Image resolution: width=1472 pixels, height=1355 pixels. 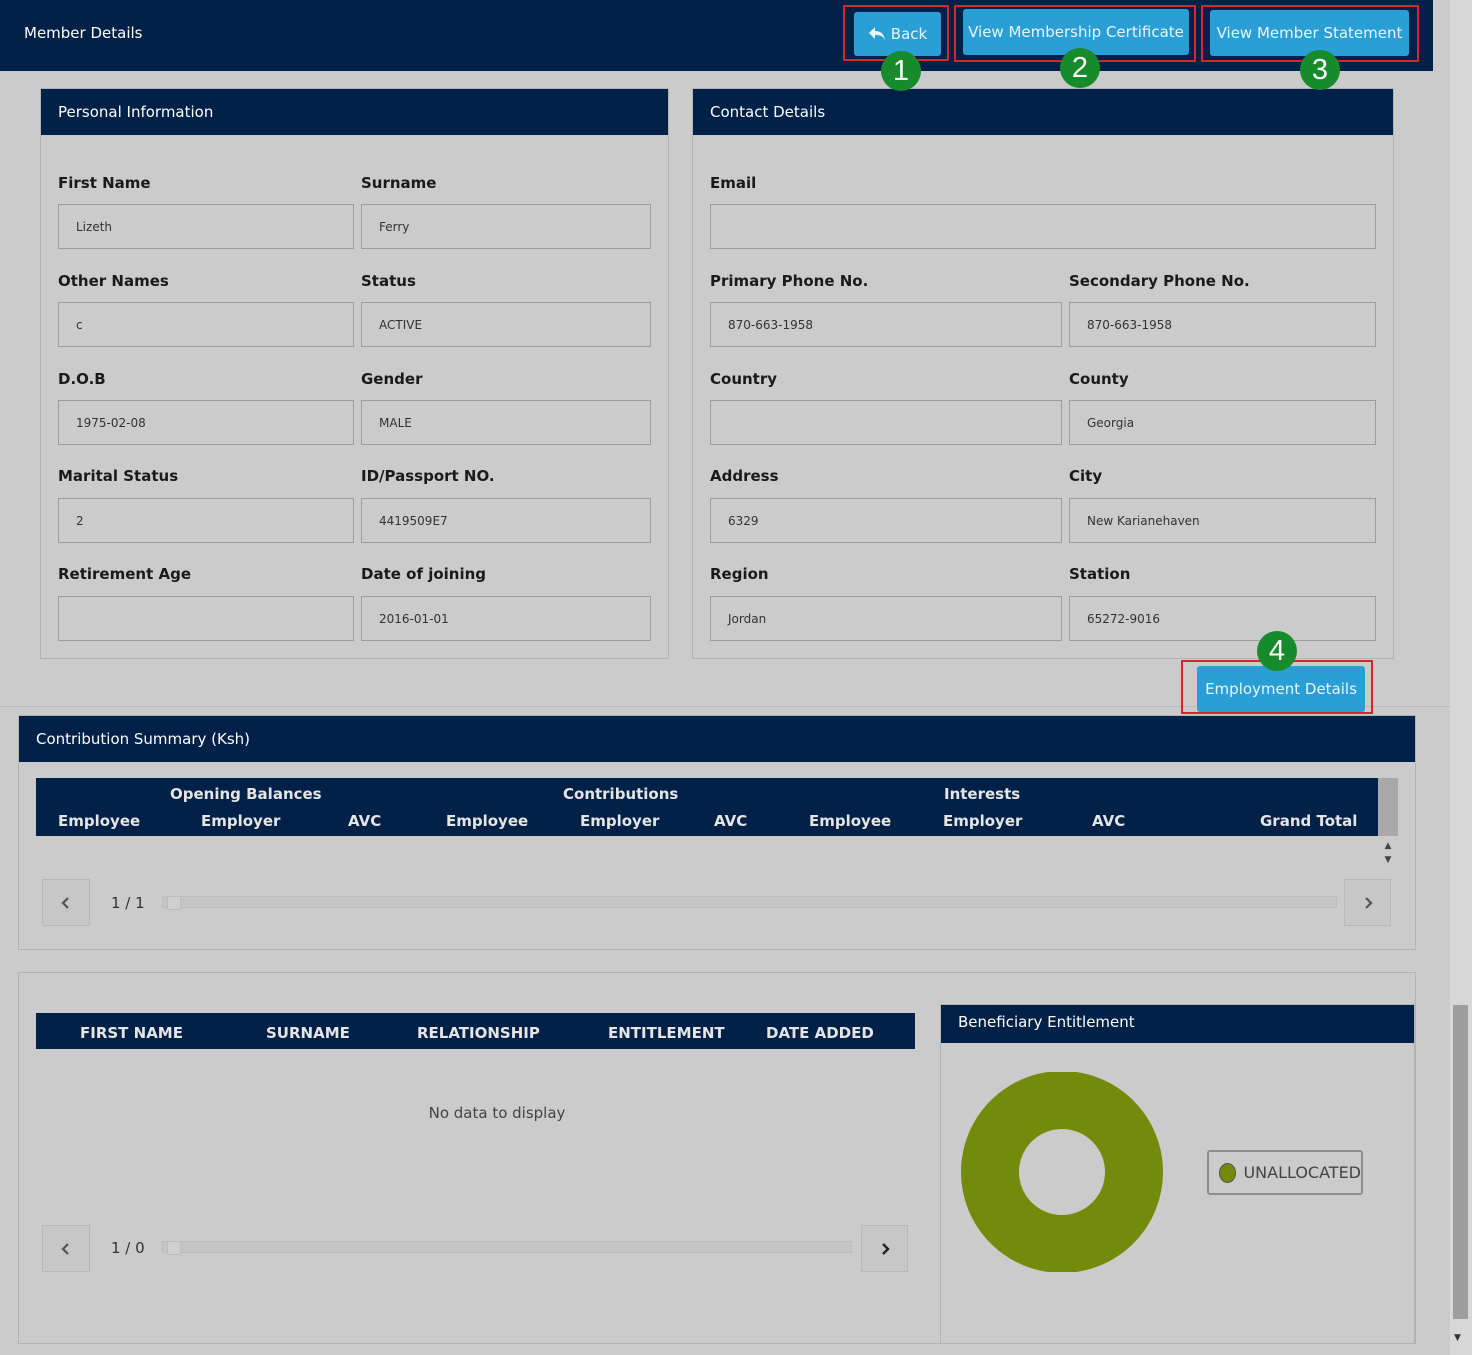 What do you see at coordinates (506, 618) in the screenshot?
I see `date-joining-field: 2016-01-01` at bounding box center [506, 618].